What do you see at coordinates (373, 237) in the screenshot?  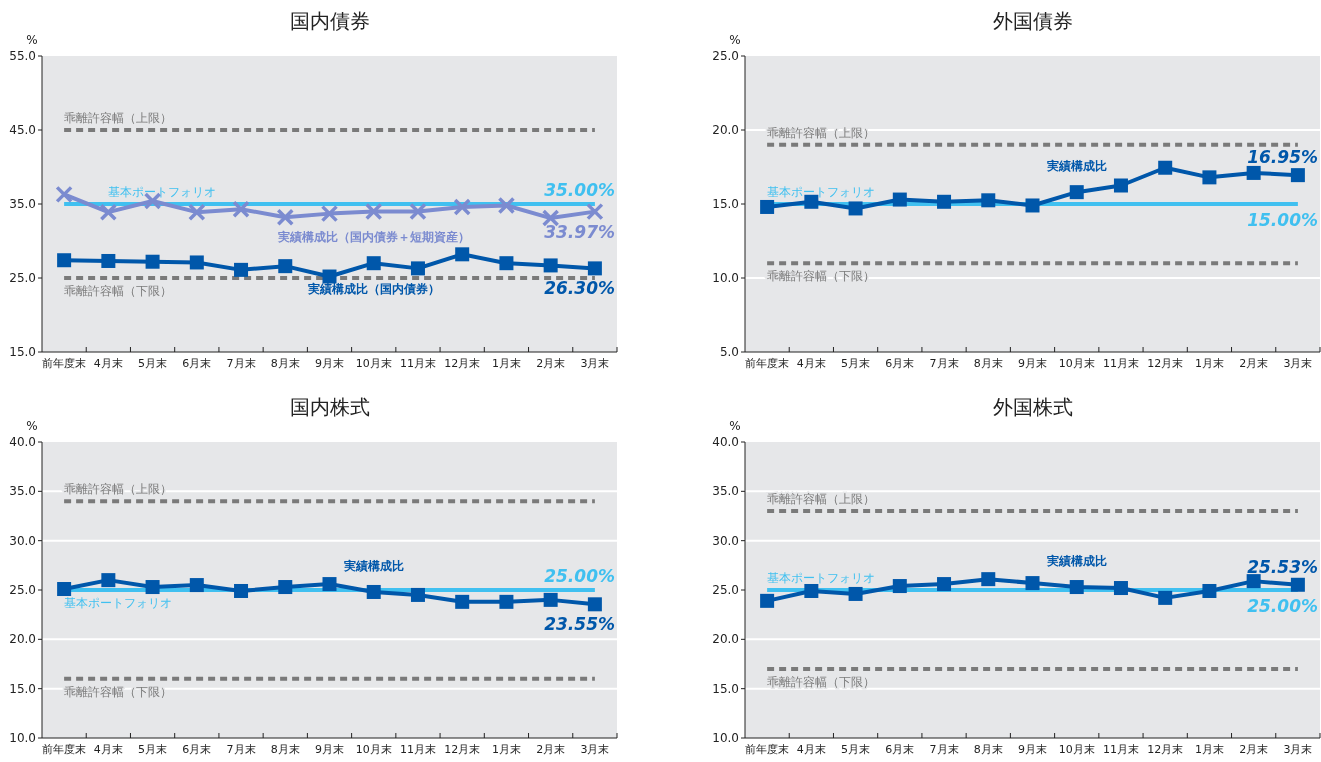 I see `series-label: 実績構成比（国内債券＋短期資産）` at bounding box center [373, 237].